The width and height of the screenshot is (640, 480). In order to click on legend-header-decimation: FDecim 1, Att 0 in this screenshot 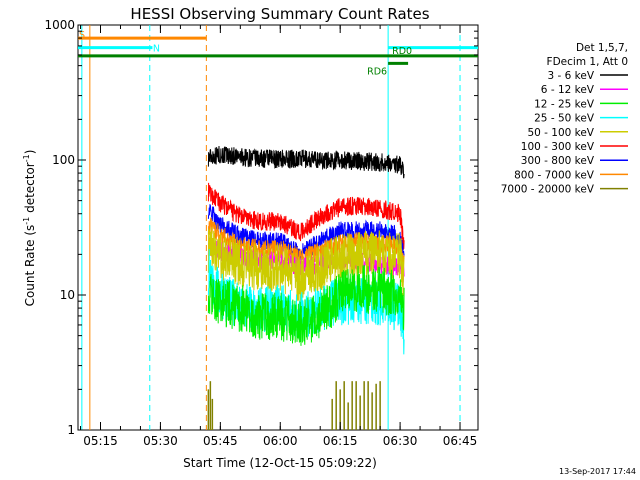, I will do `click(587, 62)`.